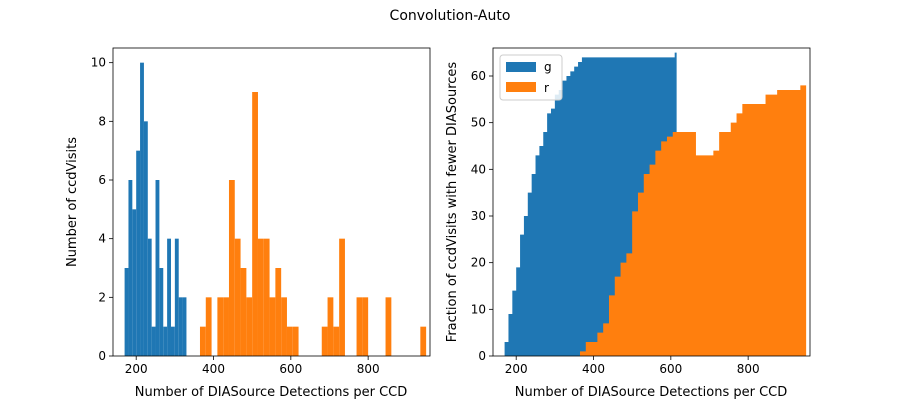 Image resolution: width=900 pixels, height=400 pixels. What do you see at coordinates (478, 309) in the screenshot?
I see `cumulative-y-tick-label: 10` at bounding box center [478, 309].